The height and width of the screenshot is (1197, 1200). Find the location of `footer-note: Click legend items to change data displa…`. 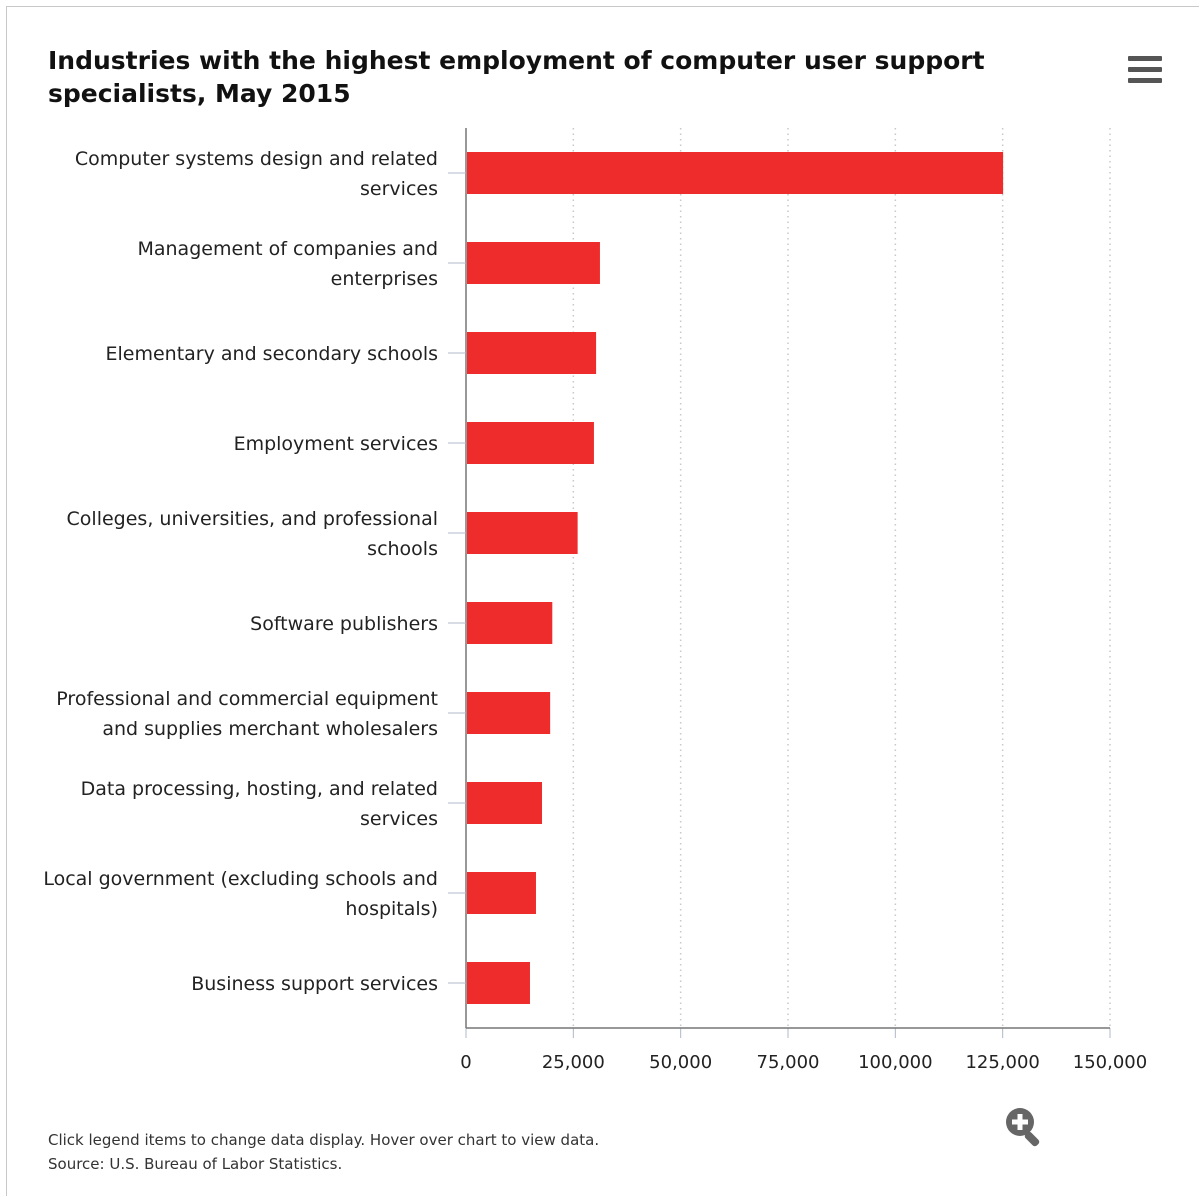

footer-note: Click legend items to change data displa… is located at coordinates (324, 1140).